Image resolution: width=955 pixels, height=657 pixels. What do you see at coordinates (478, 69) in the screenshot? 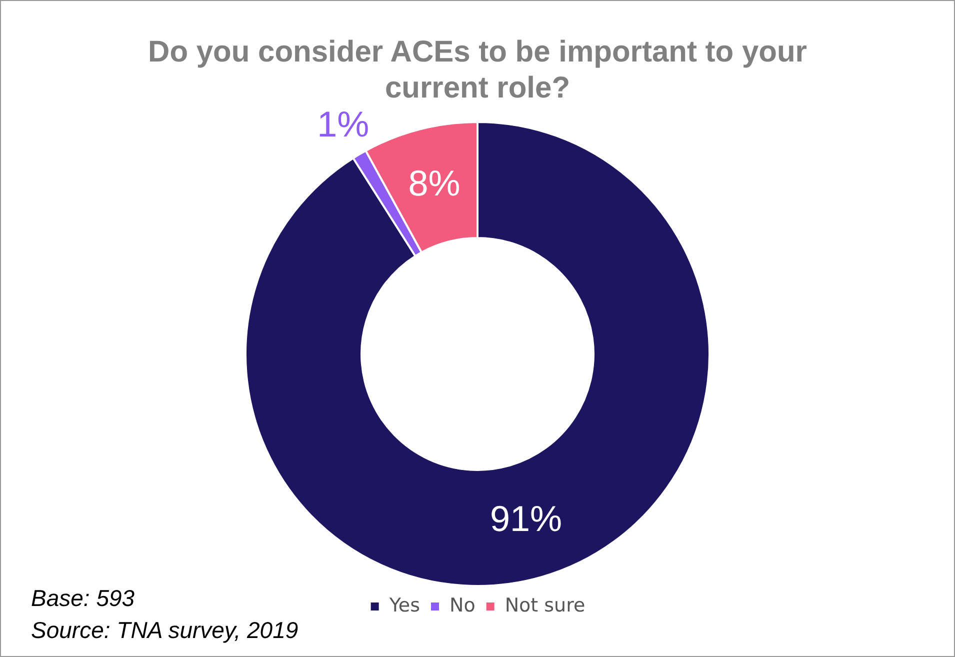
I see `chart-title: Do you consider ACEs to be important to your current role?` at bounding box center [478, 69].